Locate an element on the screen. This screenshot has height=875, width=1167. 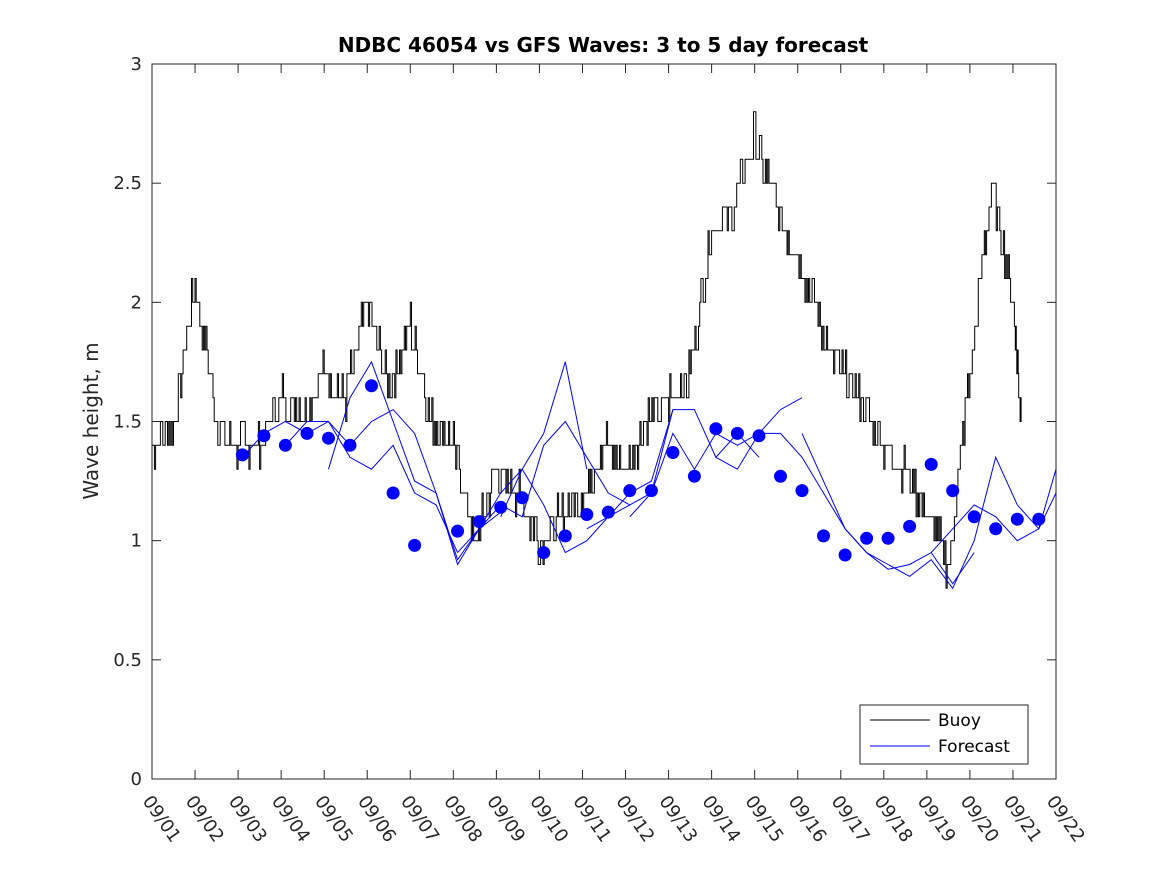
x-tick-label: 09/03 is located at coordinates (247, 819).